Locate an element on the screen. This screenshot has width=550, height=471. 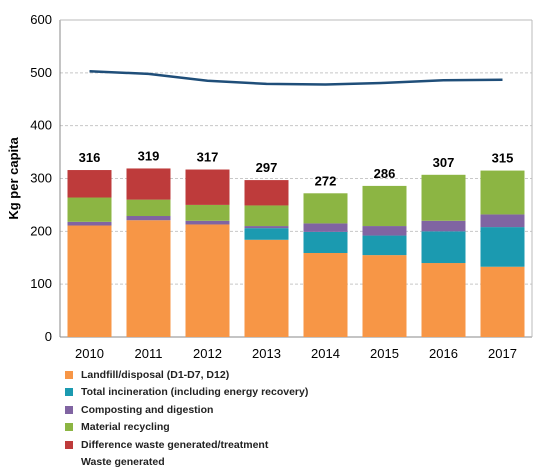
bar-segment-5-2010 is located at coordinates (89, 184).